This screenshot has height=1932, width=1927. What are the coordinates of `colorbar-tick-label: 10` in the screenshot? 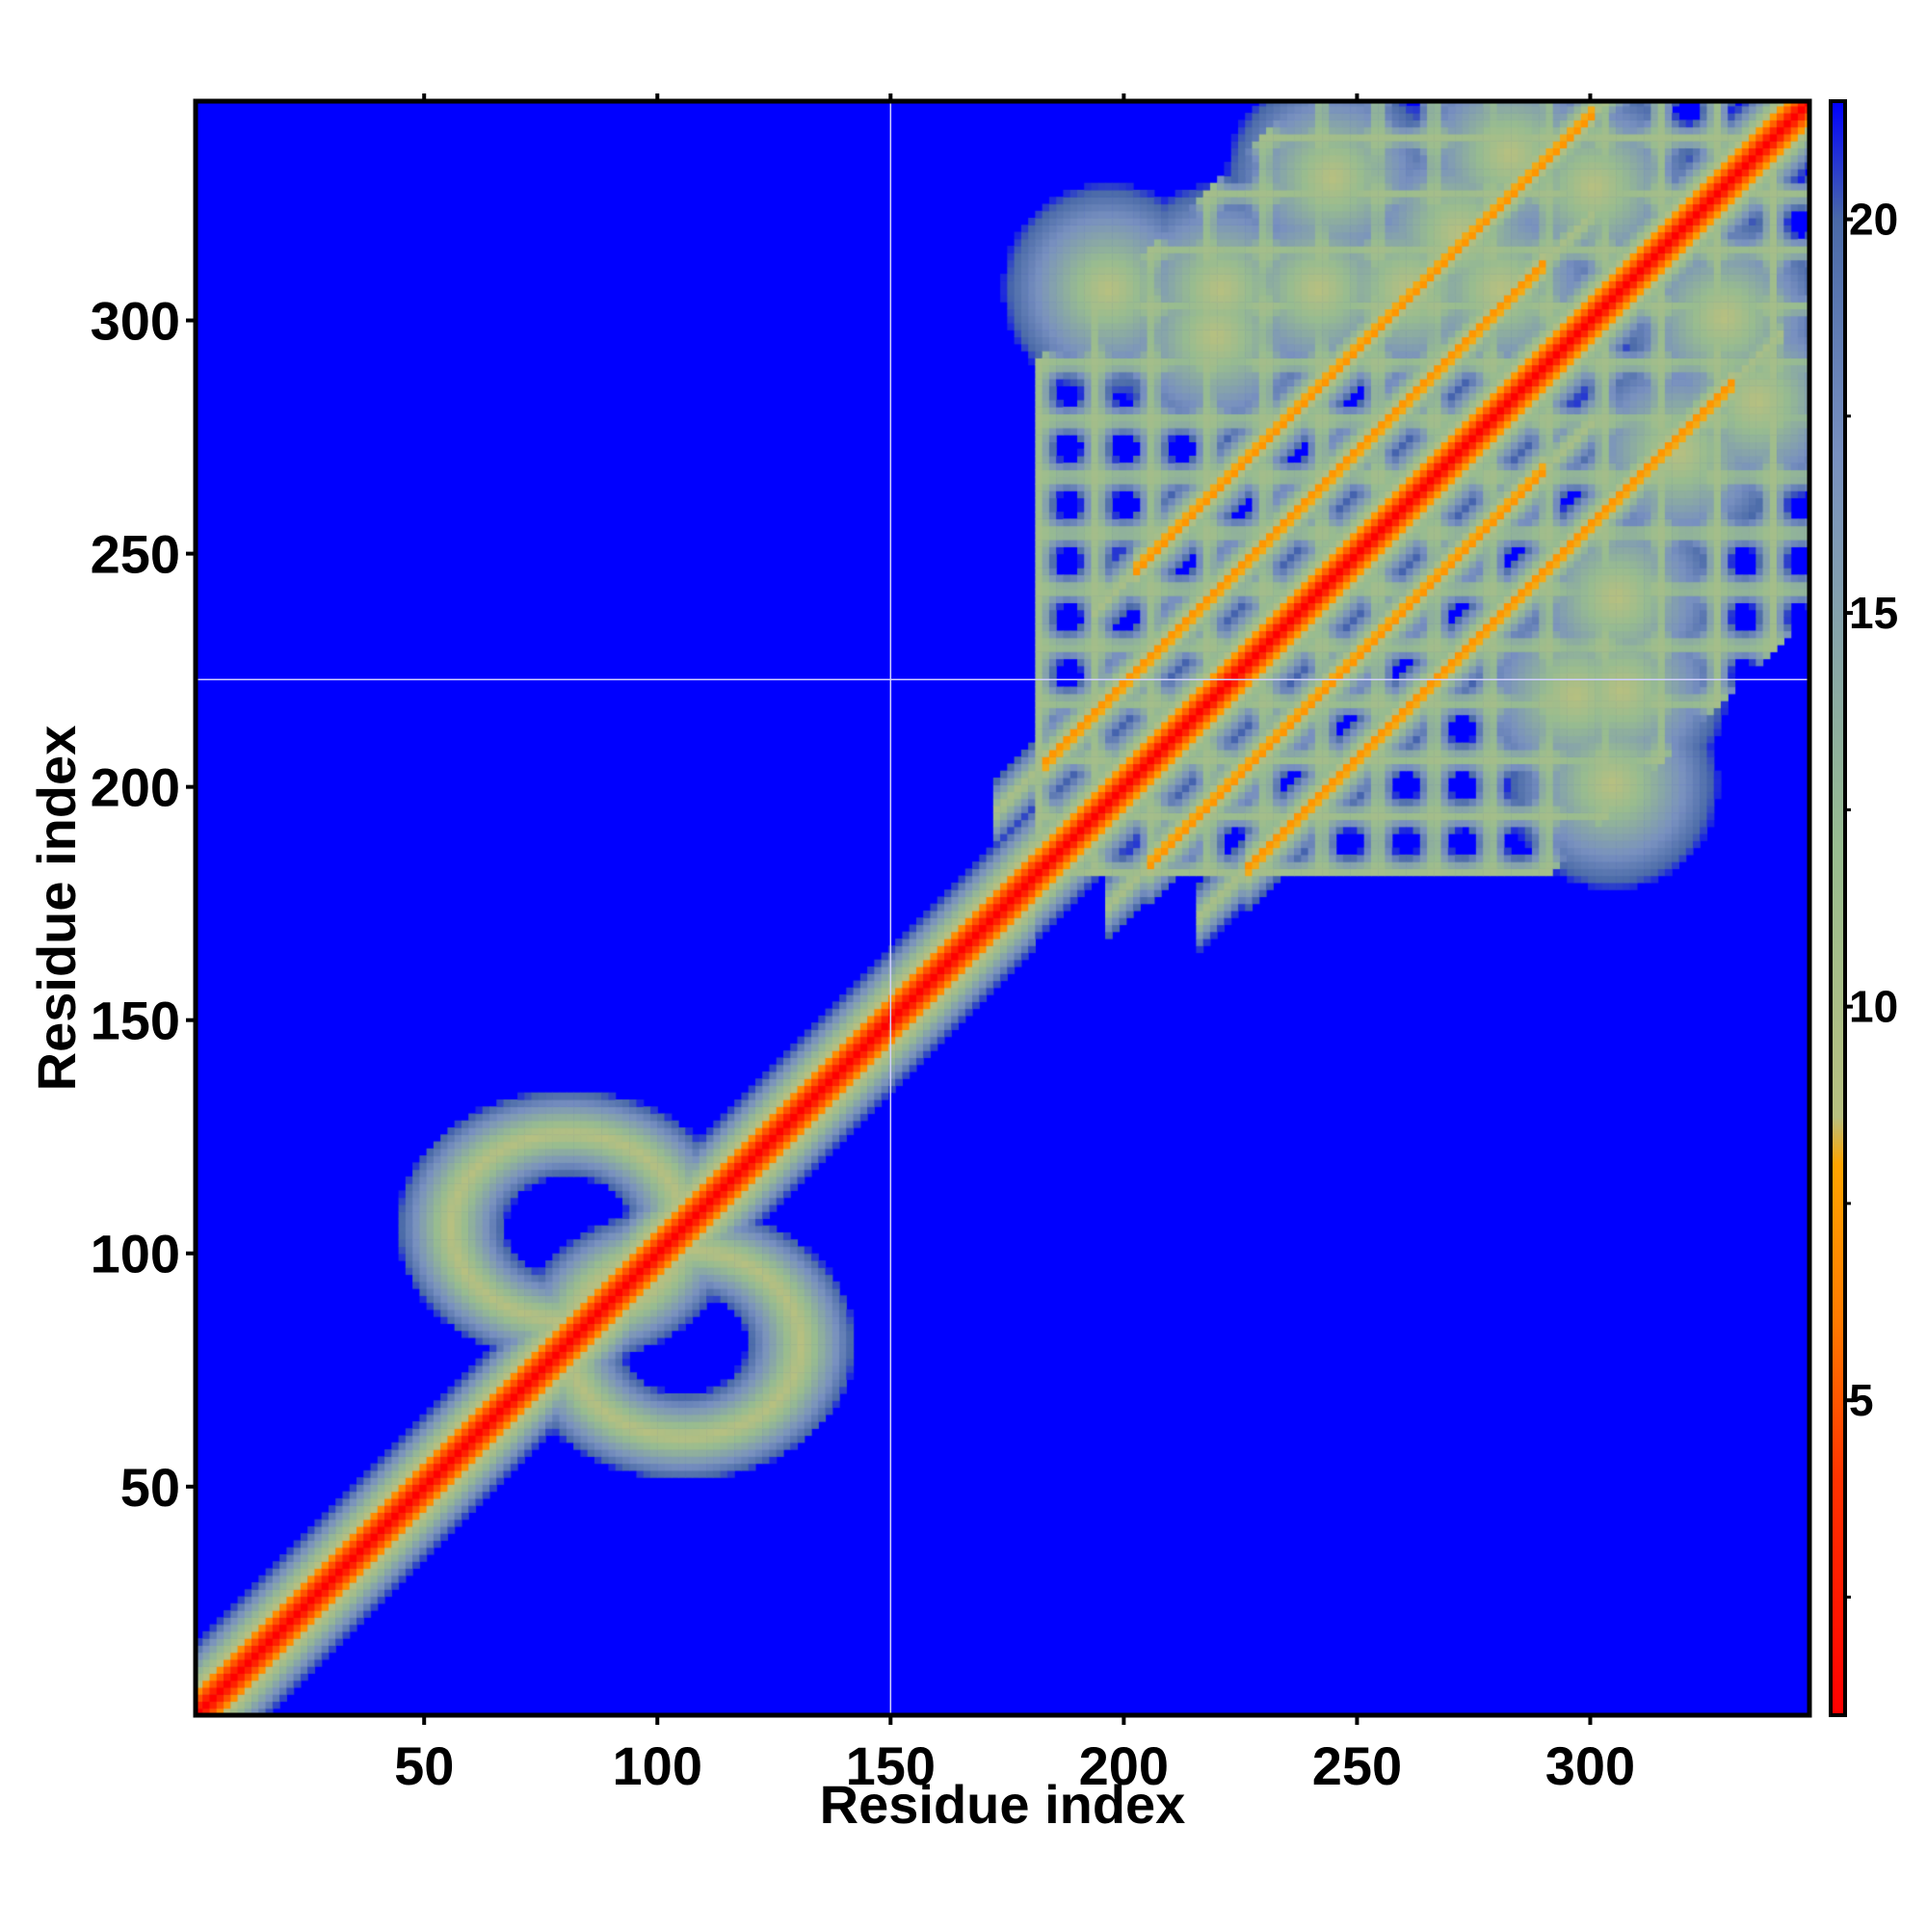 It's located at (1873, 1007).